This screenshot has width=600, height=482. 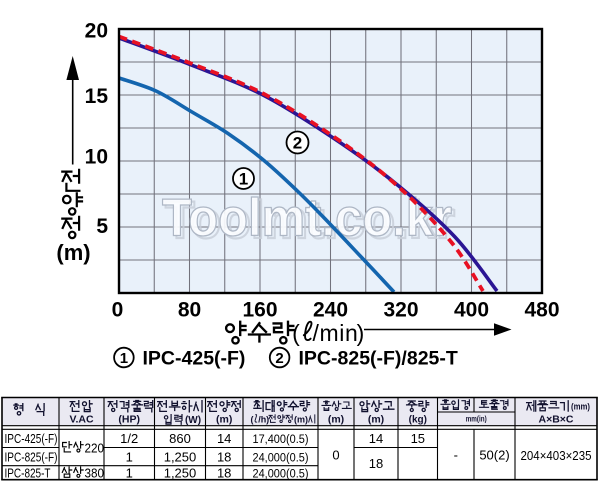 I want to click on svg-text: IPC-825-T, so click(x=28, y=472).